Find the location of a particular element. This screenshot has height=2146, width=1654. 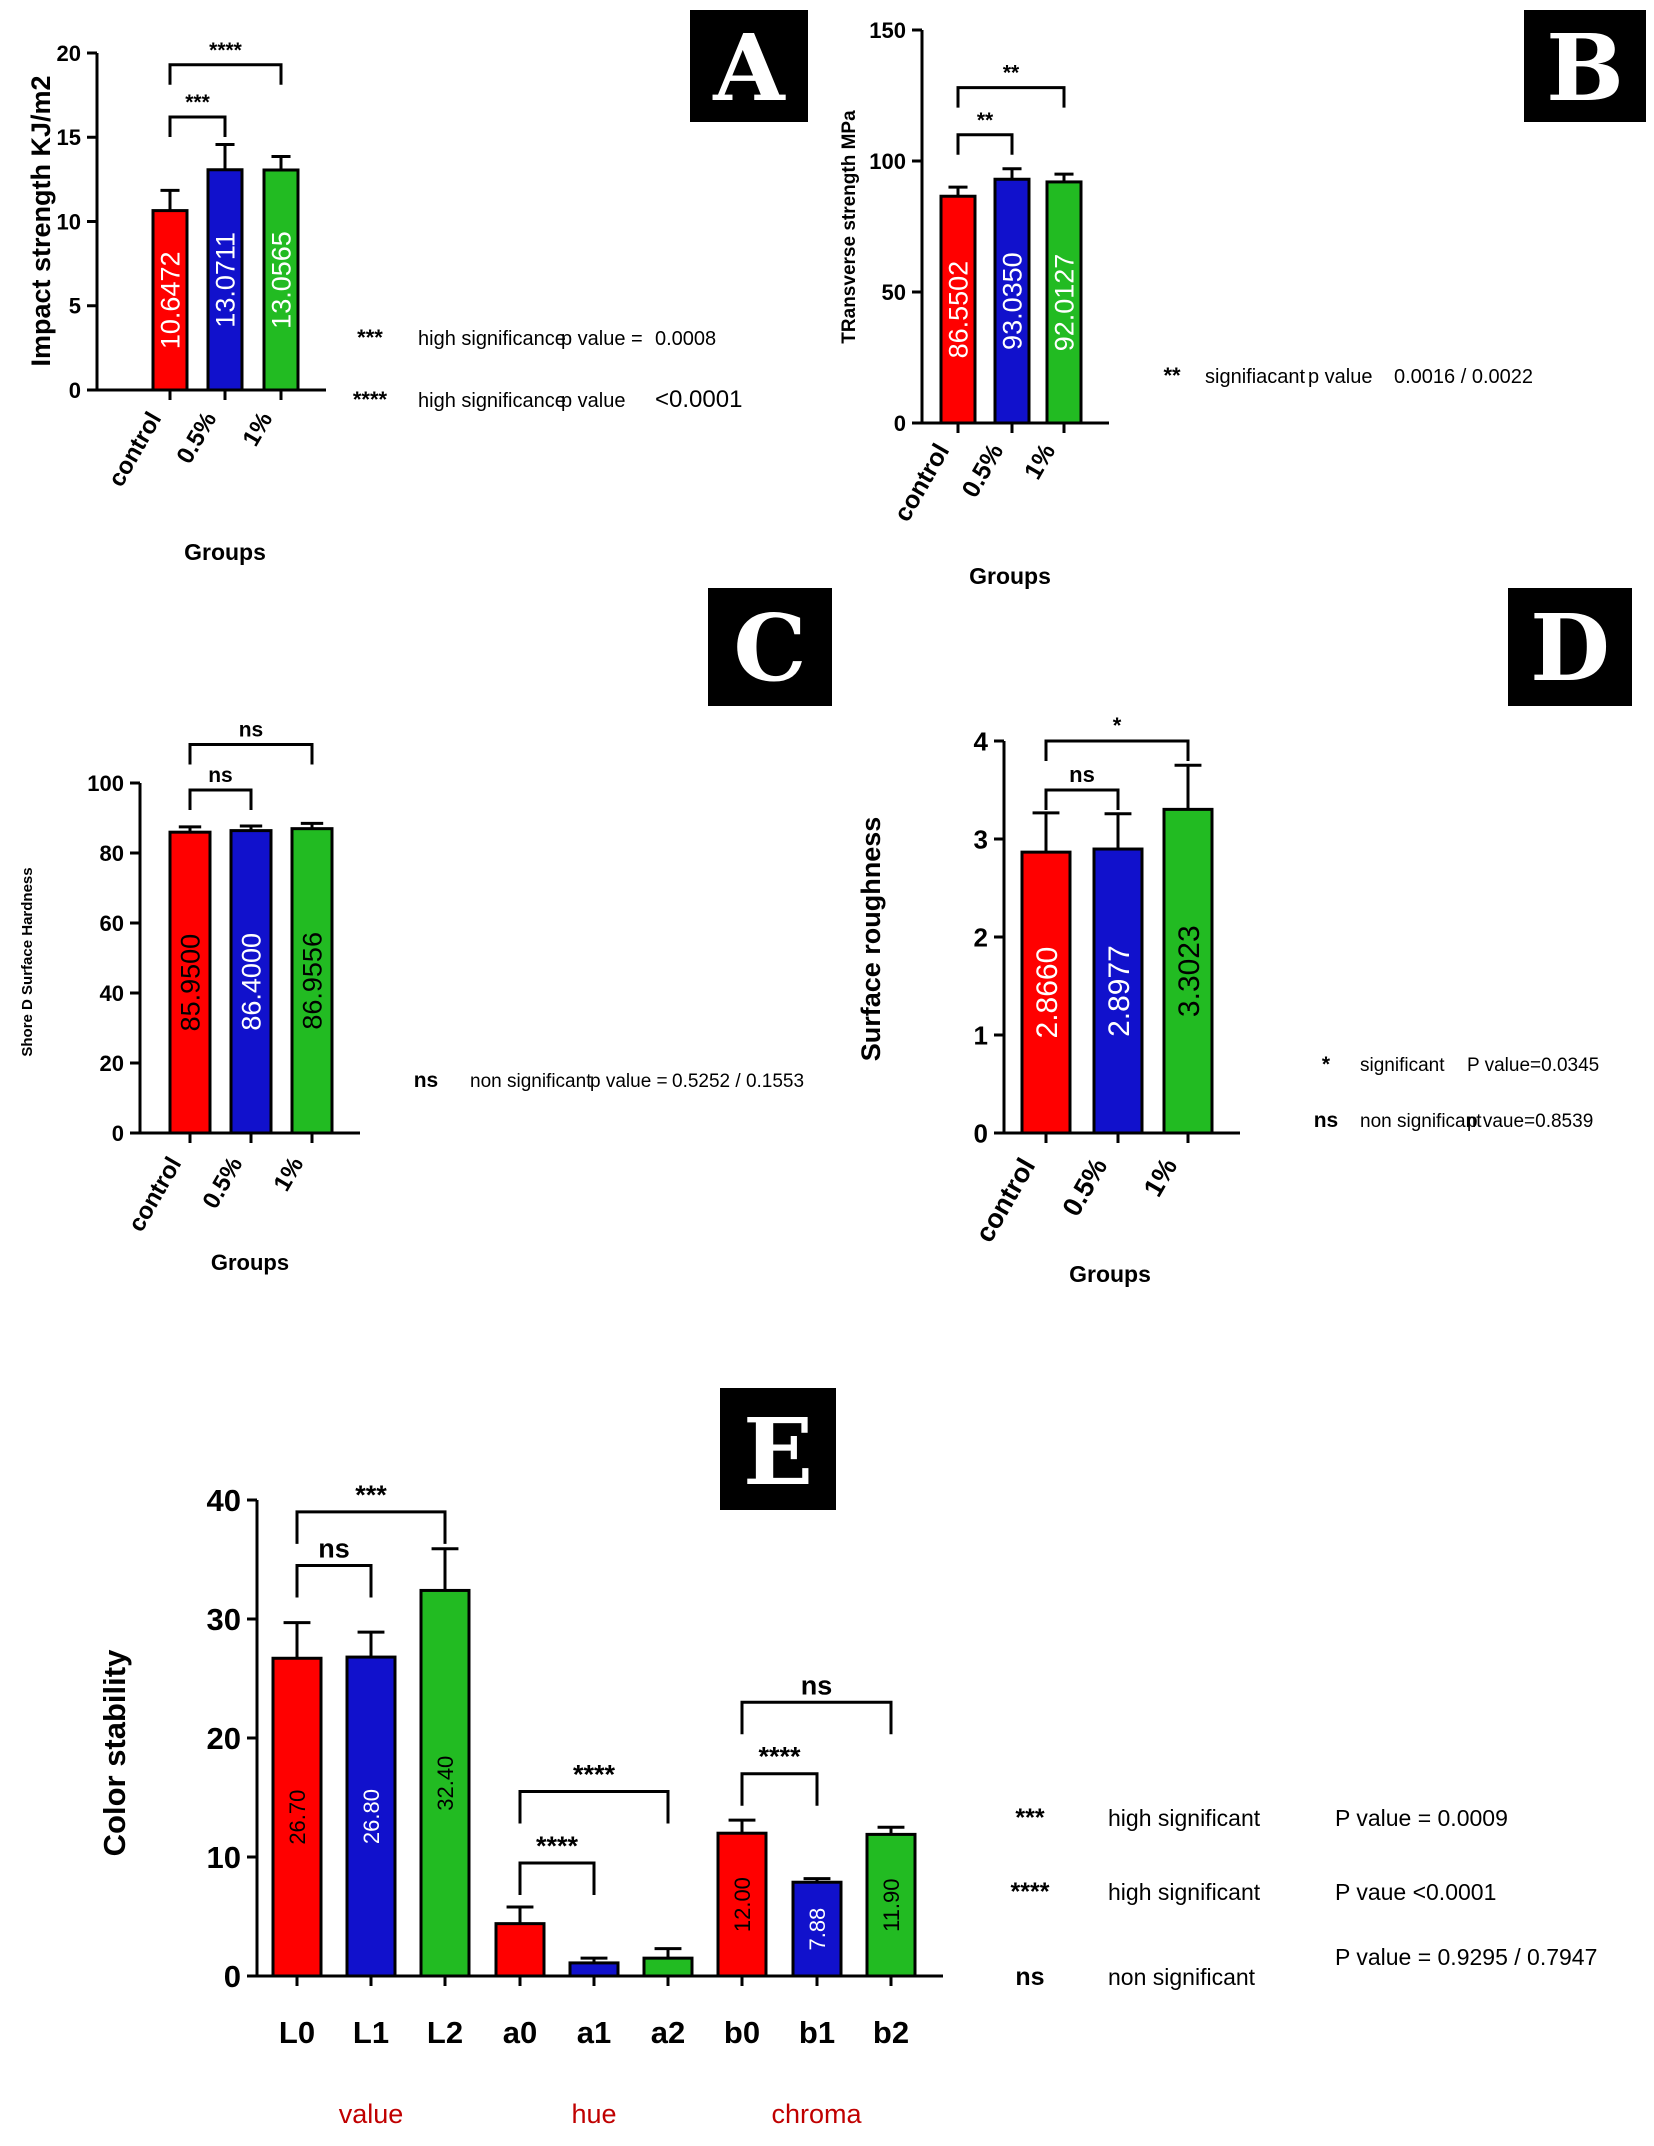

x-tick-label: a0 is located at coordinates (520, 2032).